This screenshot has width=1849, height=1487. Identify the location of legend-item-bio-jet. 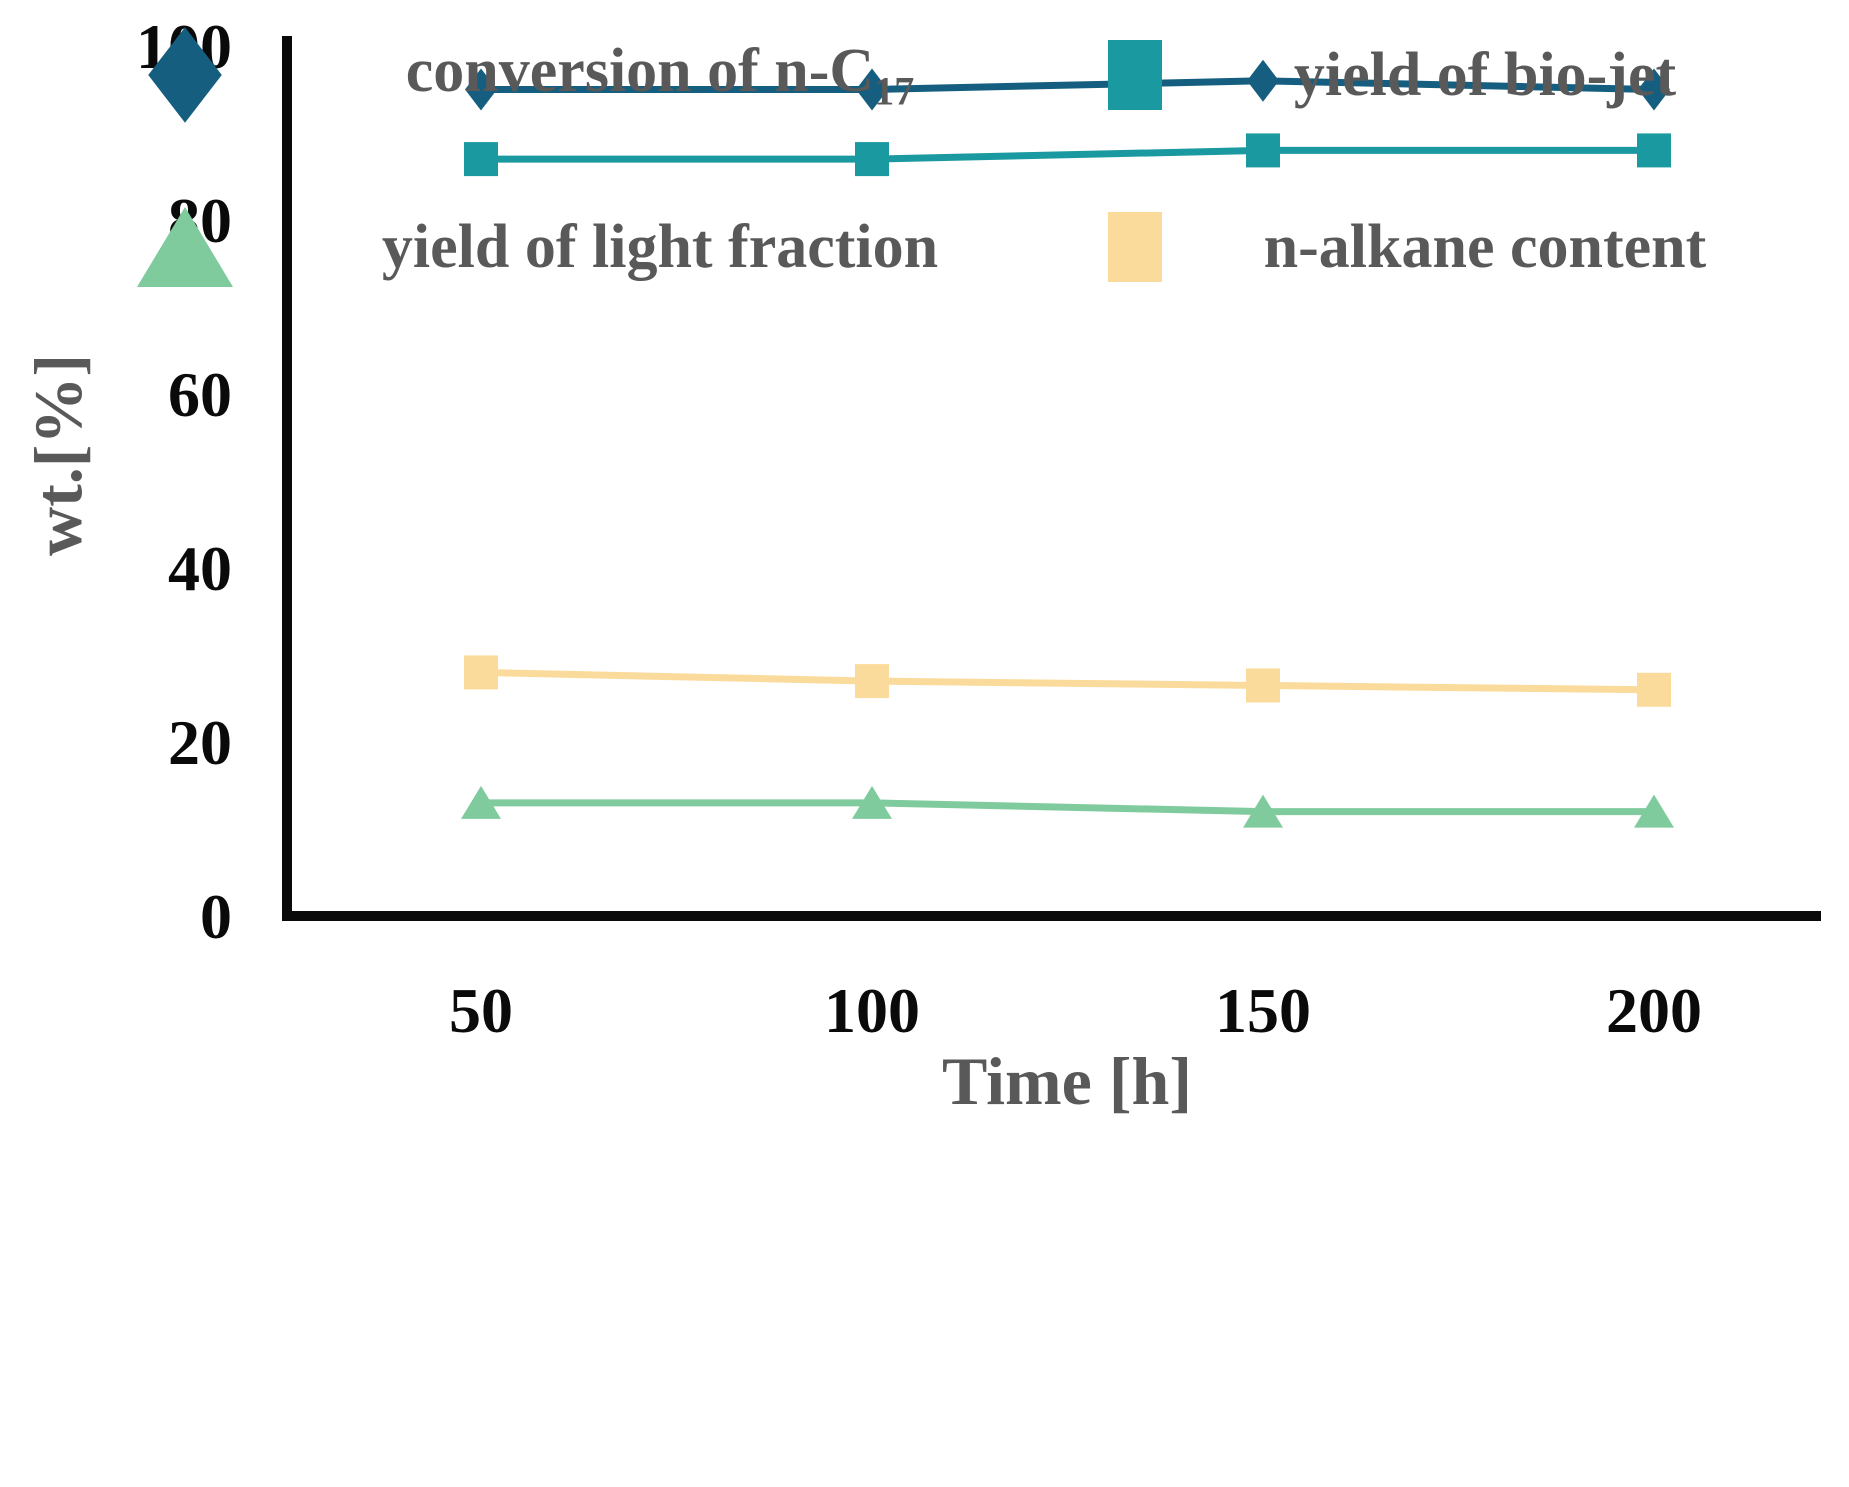
(1135, 75).